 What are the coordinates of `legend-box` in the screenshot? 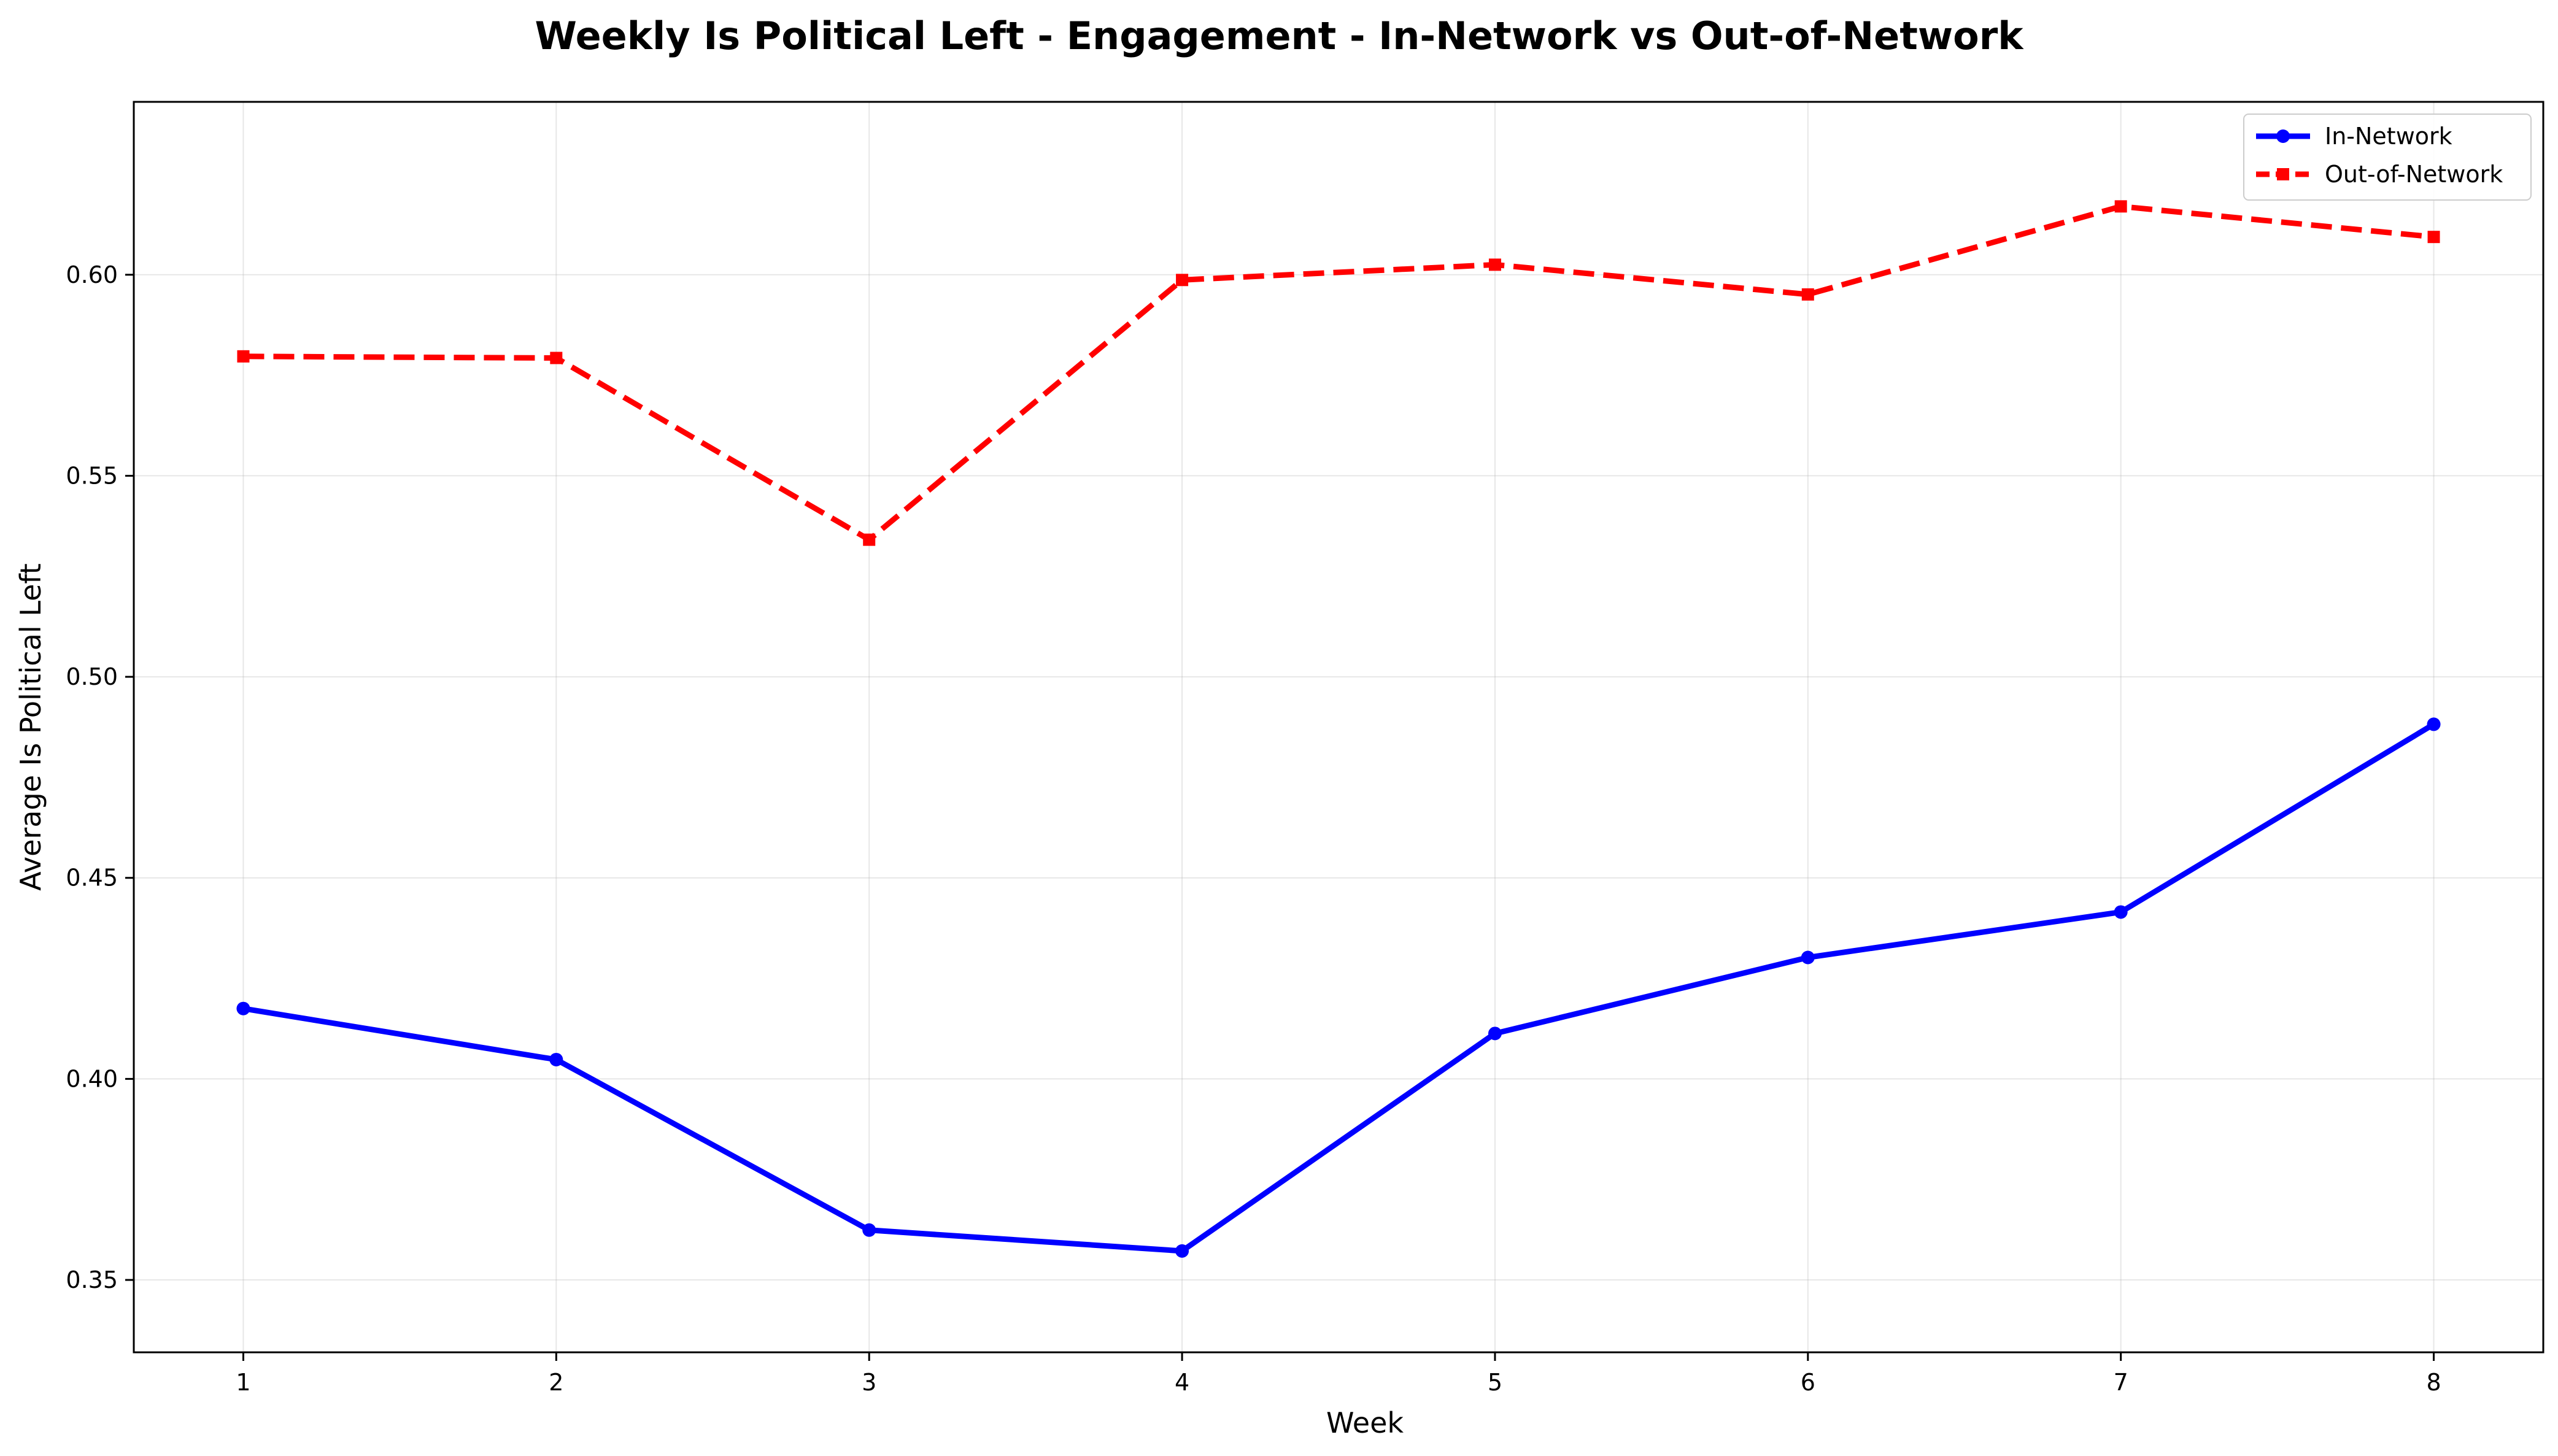 It's located at (2387, 157).